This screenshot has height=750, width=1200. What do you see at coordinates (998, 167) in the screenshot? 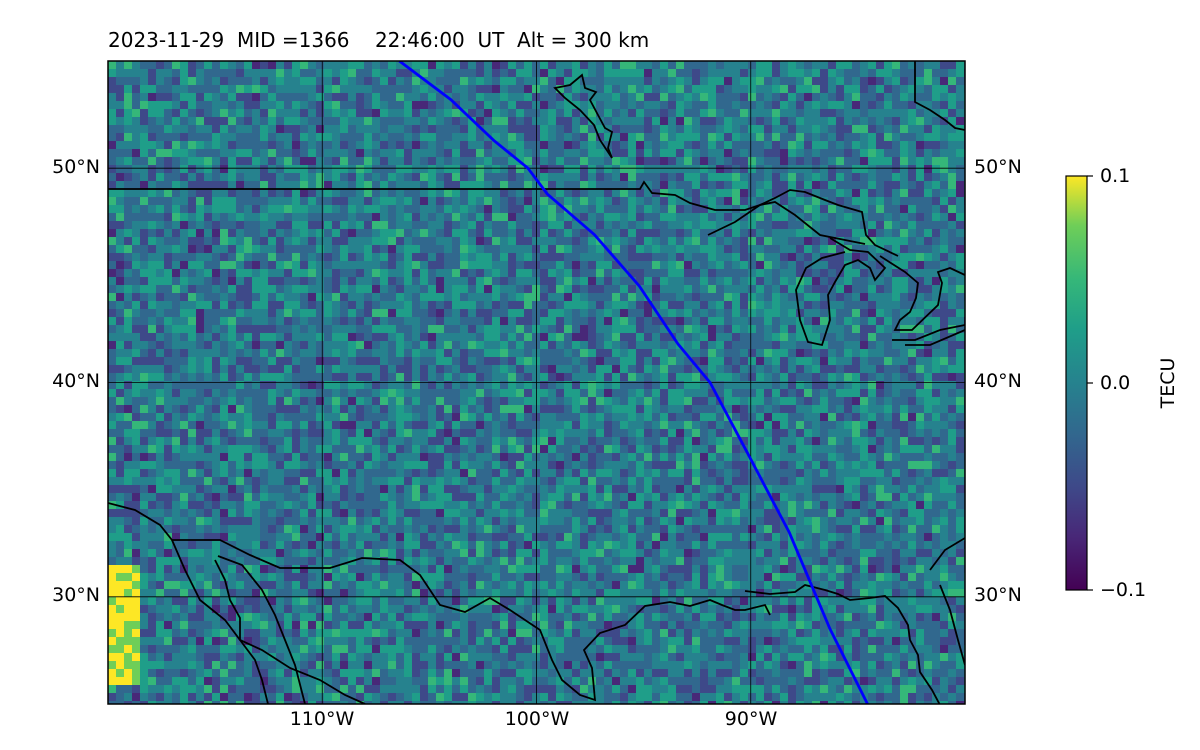
I see `lat-label-right: 50°N` at bounding box center [998, 167].